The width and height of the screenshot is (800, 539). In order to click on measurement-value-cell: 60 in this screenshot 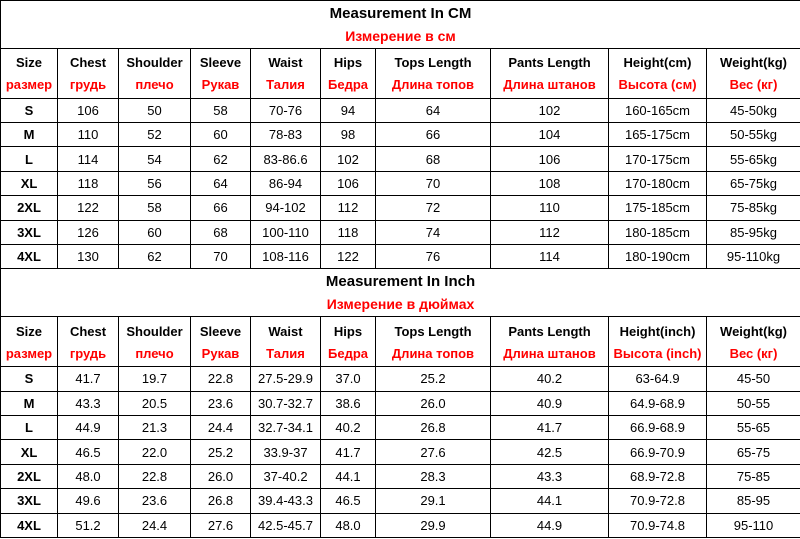, I will do `click(220, 135)`.